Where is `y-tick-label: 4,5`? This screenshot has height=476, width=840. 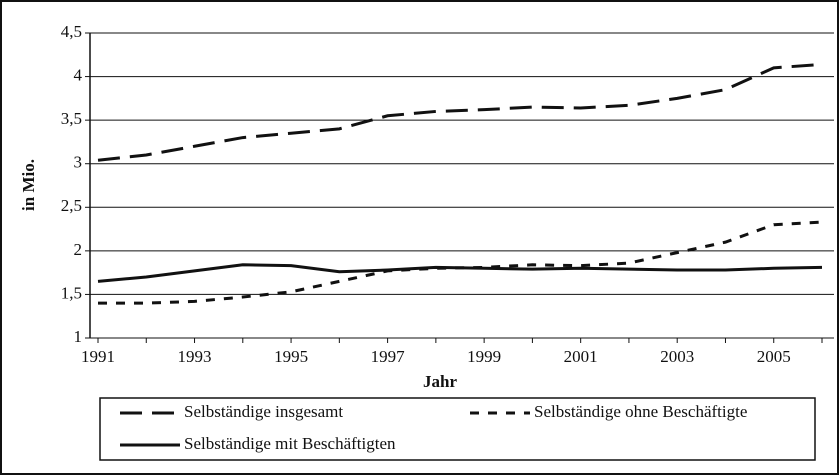
y-tick-label: 4,5 is located at coordinates (71, 31).